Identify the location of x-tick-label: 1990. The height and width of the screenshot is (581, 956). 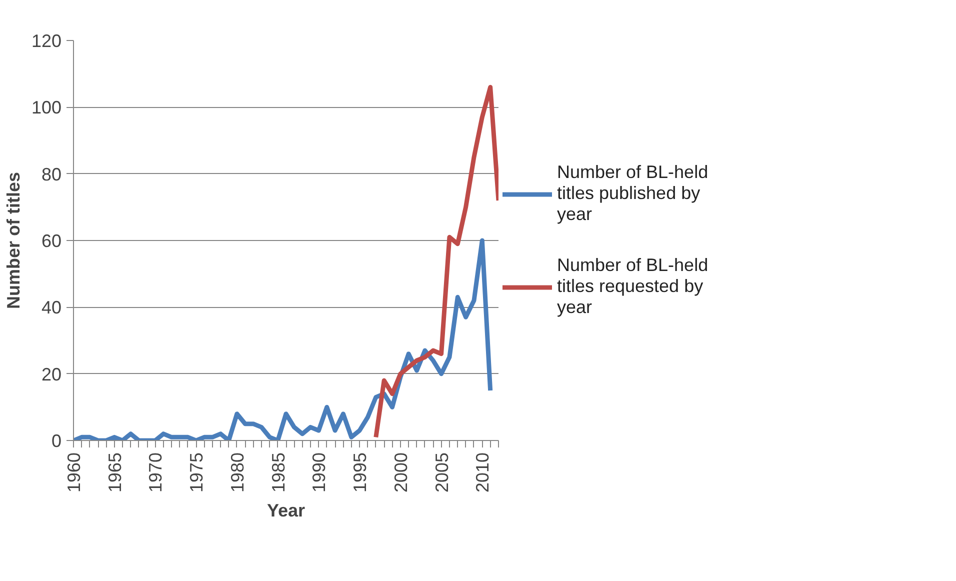
(319, 472).